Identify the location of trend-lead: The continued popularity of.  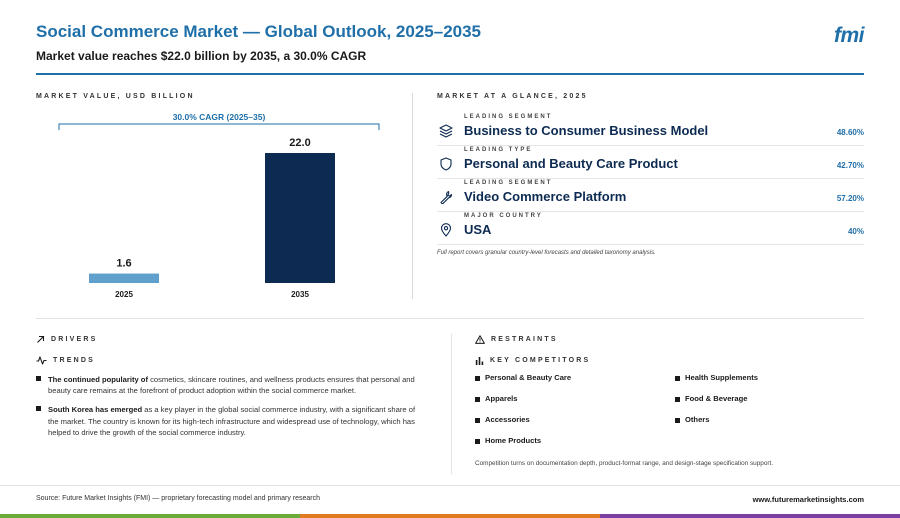
(98, 379).